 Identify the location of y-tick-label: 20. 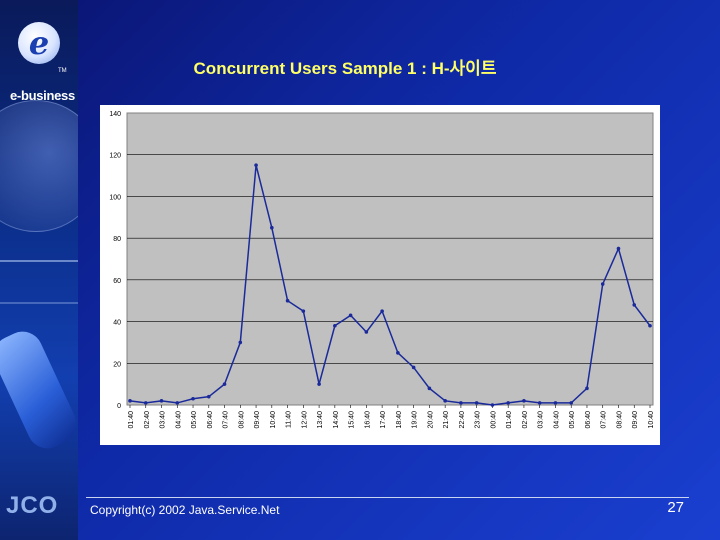
(117, 364).